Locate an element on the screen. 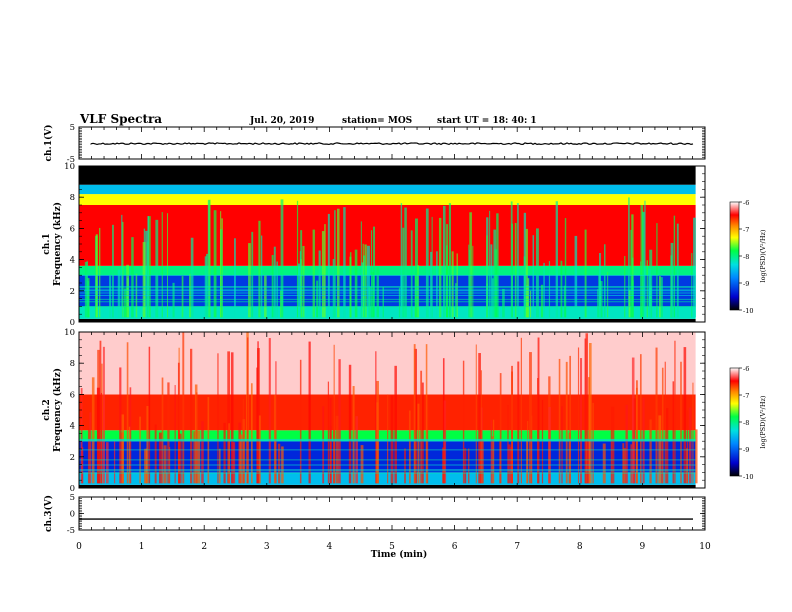 This screenshot has height=612, width=792. y-tick-label: 4 is located at coordinates (72, 427).